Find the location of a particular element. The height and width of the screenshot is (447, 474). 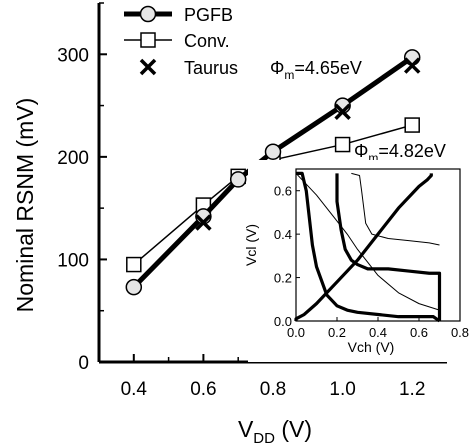

x-tick-label: 1.2 is located at coordinates (412, 389).